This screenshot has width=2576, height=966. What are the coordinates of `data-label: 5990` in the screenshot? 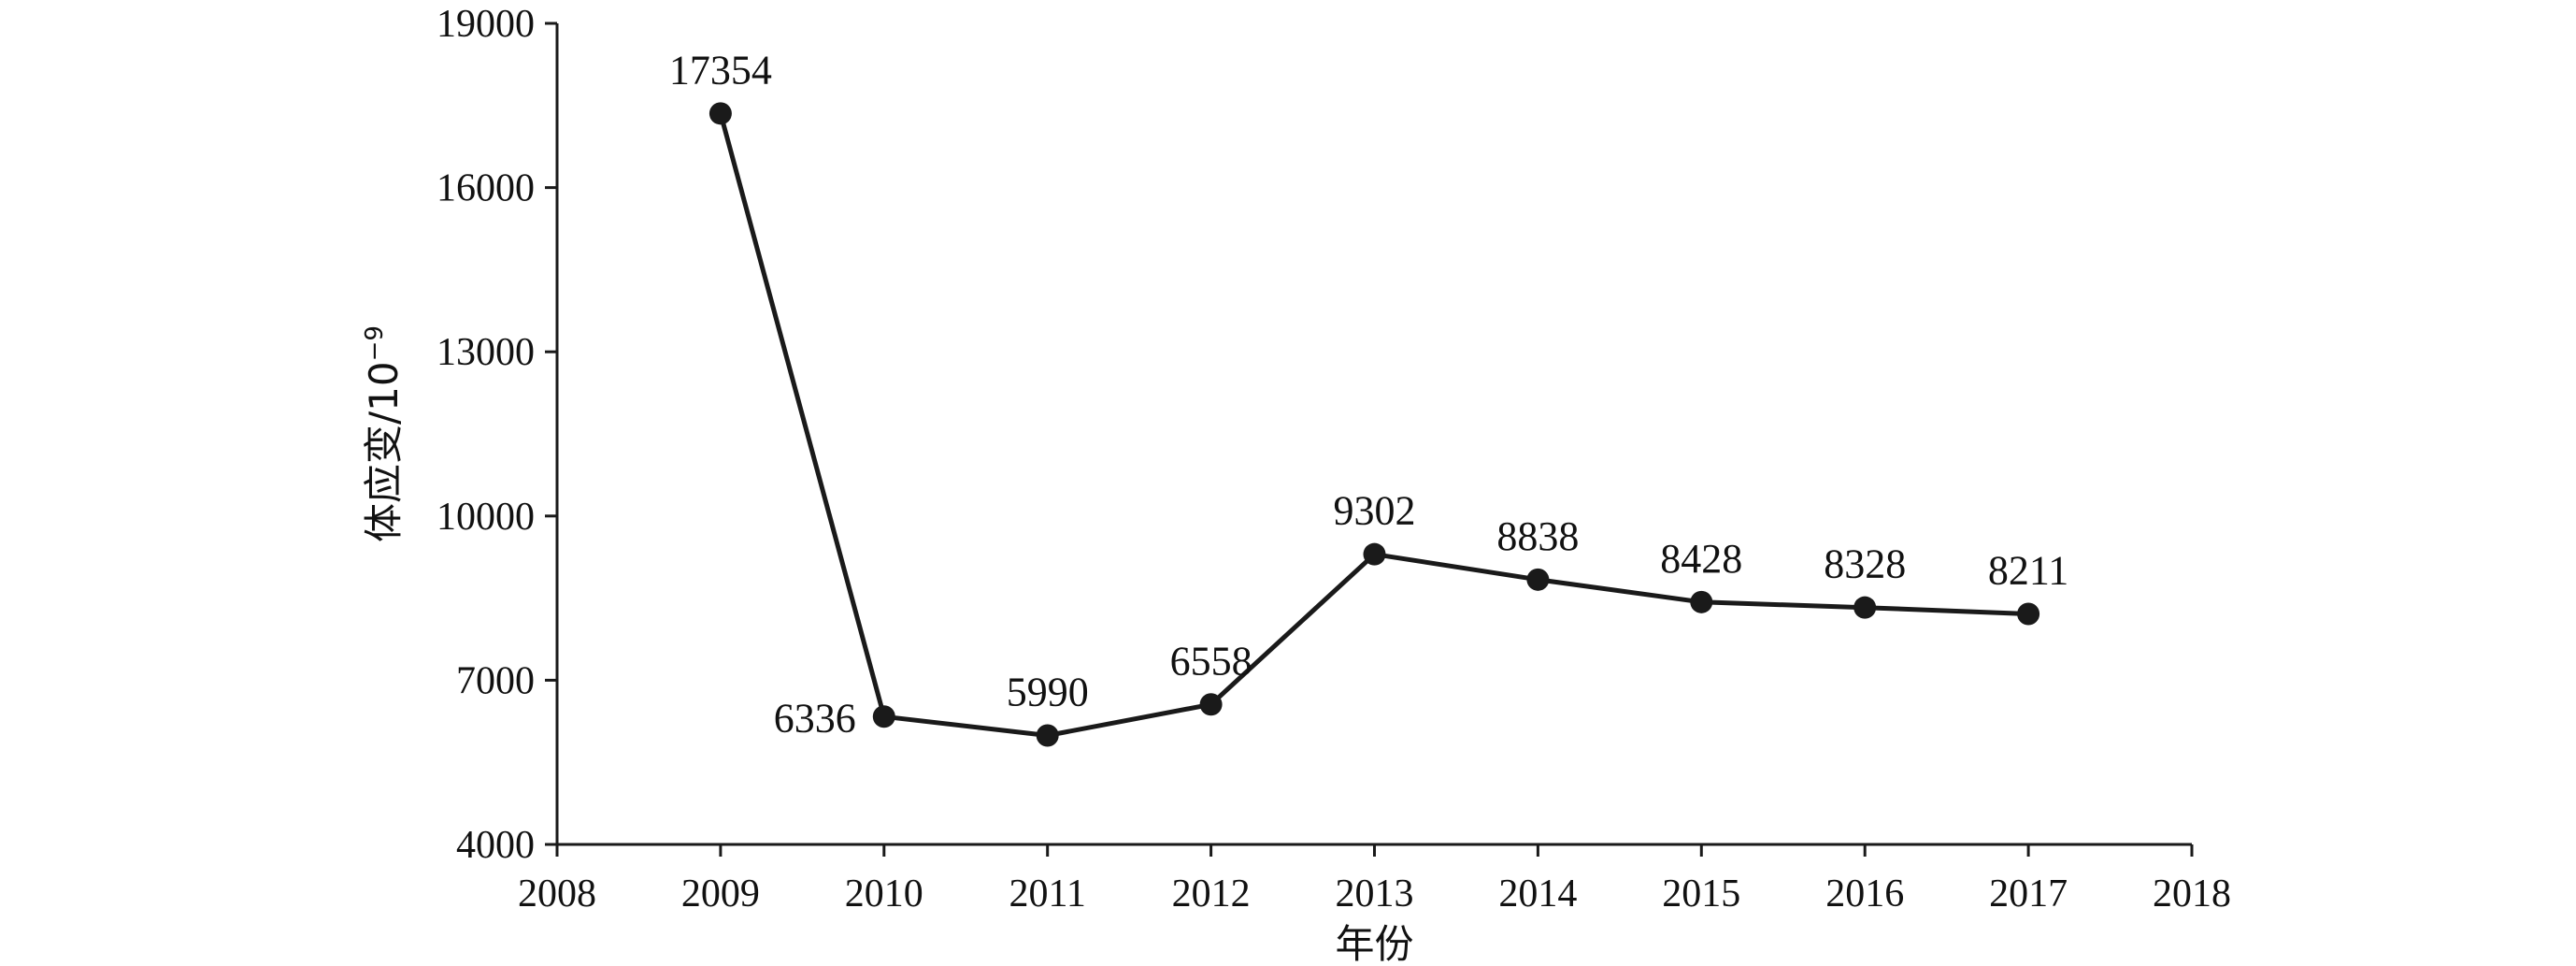 It's located at (1048, 692).